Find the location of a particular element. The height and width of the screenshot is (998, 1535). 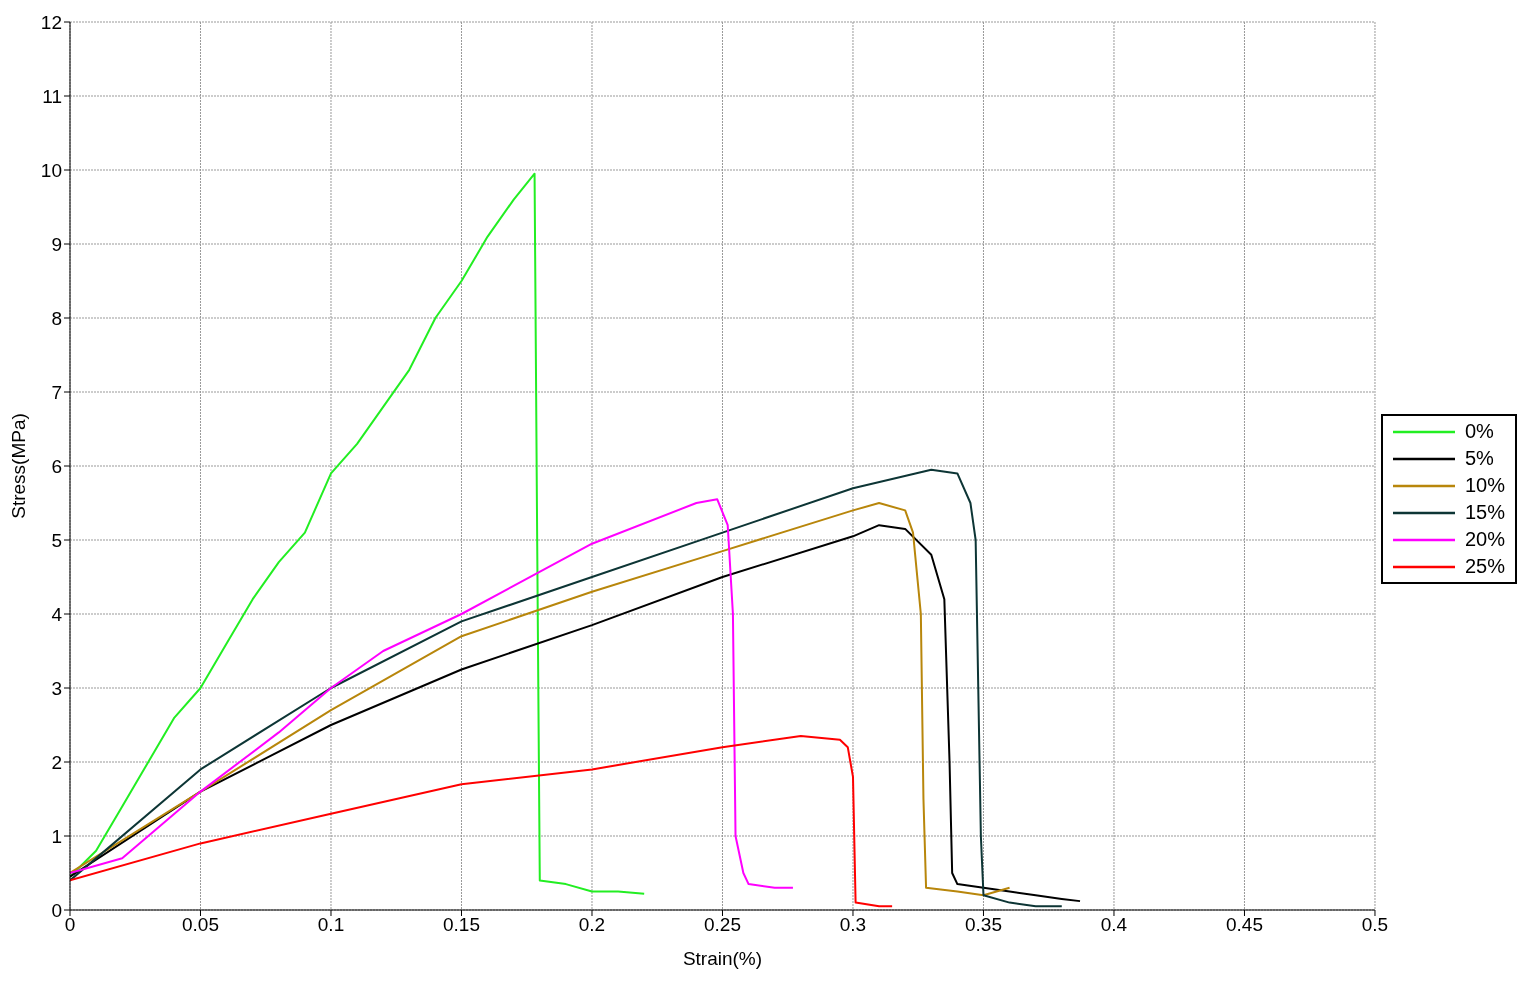

y-tick-label: 8 is located at coordinates (56, 318).